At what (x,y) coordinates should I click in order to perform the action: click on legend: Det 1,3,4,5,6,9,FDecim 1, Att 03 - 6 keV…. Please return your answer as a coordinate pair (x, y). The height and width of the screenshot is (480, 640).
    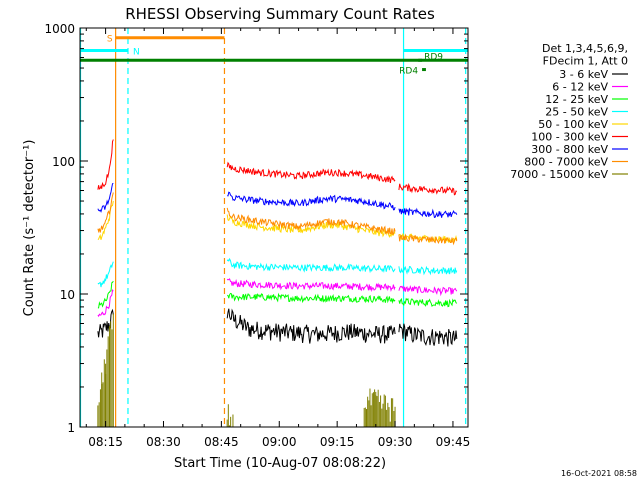
    Looking at the image, I should click on (569, 111).